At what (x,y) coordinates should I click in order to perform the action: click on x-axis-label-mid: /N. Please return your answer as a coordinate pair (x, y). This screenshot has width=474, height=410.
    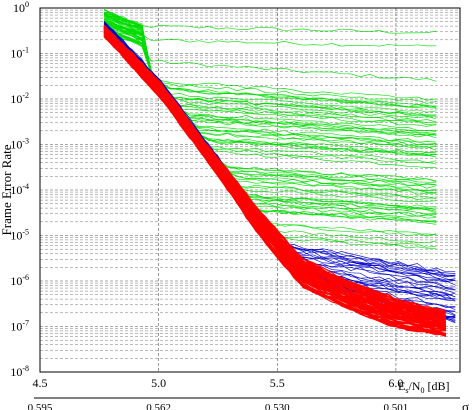
    Looking at the image, I should click on (414, 386).